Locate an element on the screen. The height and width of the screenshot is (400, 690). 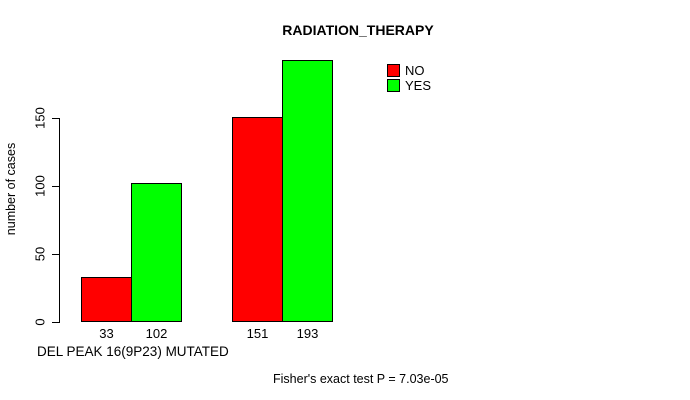
bar-yes-group1 is located at coordinates (156, 252).